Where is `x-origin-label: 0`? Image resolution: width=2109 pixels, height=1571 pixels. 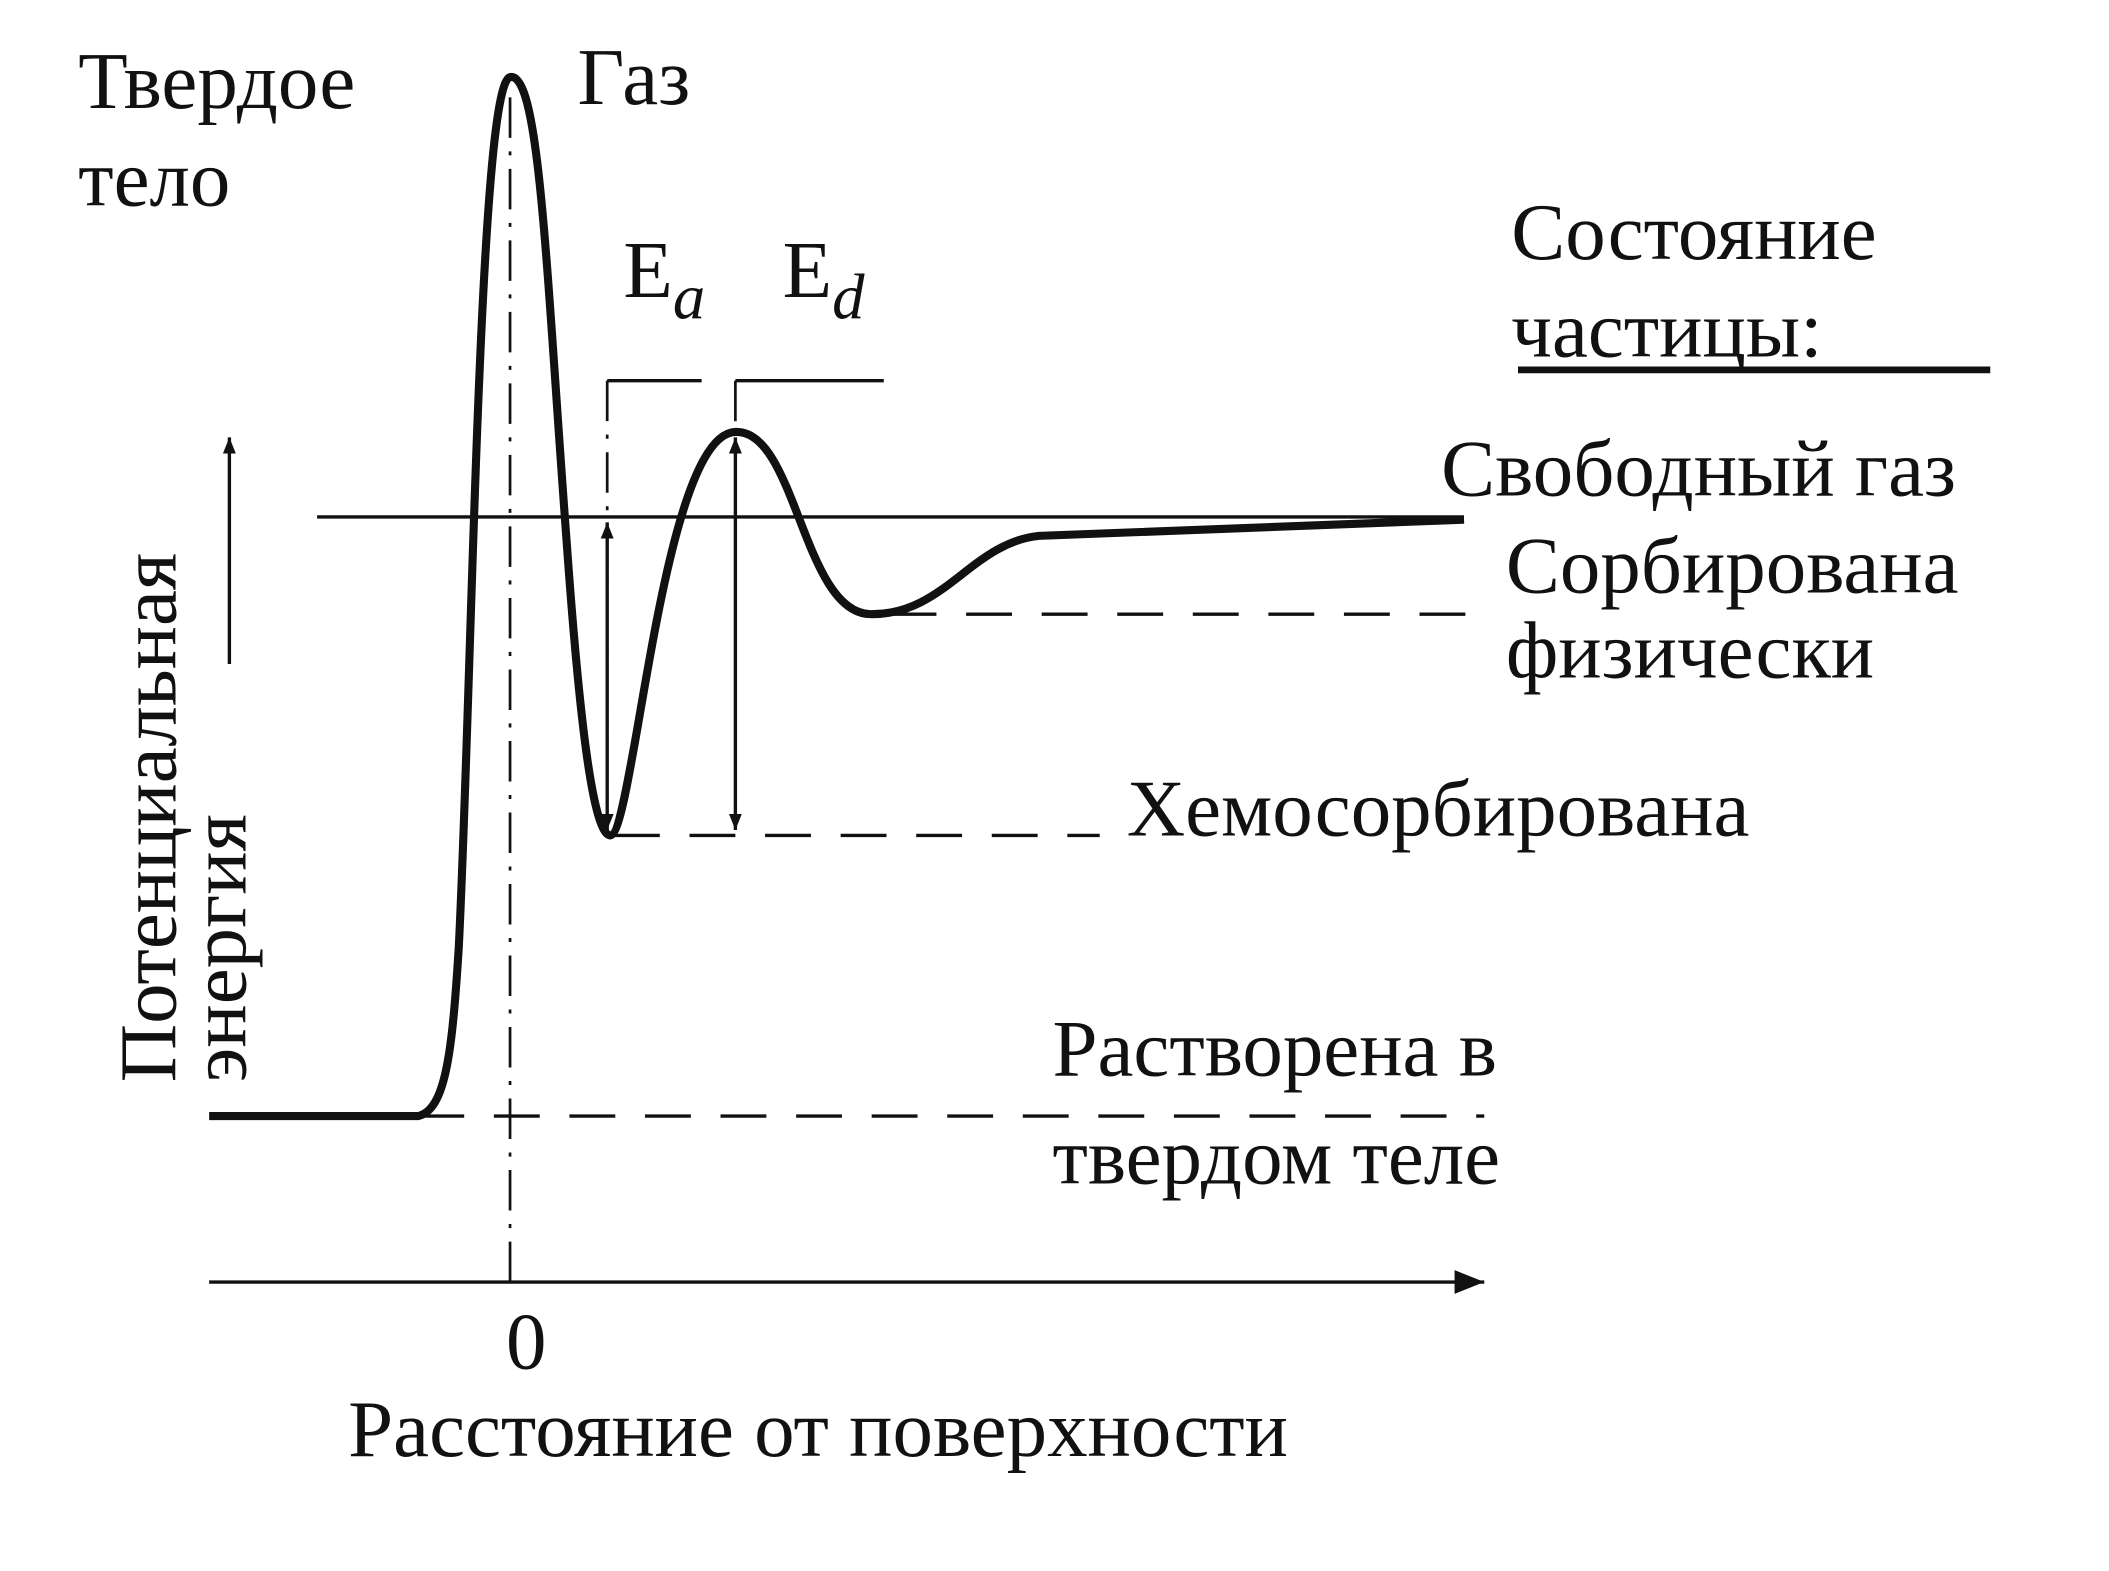
x-origin-label: 0 is located at coordinates (526, 1341).